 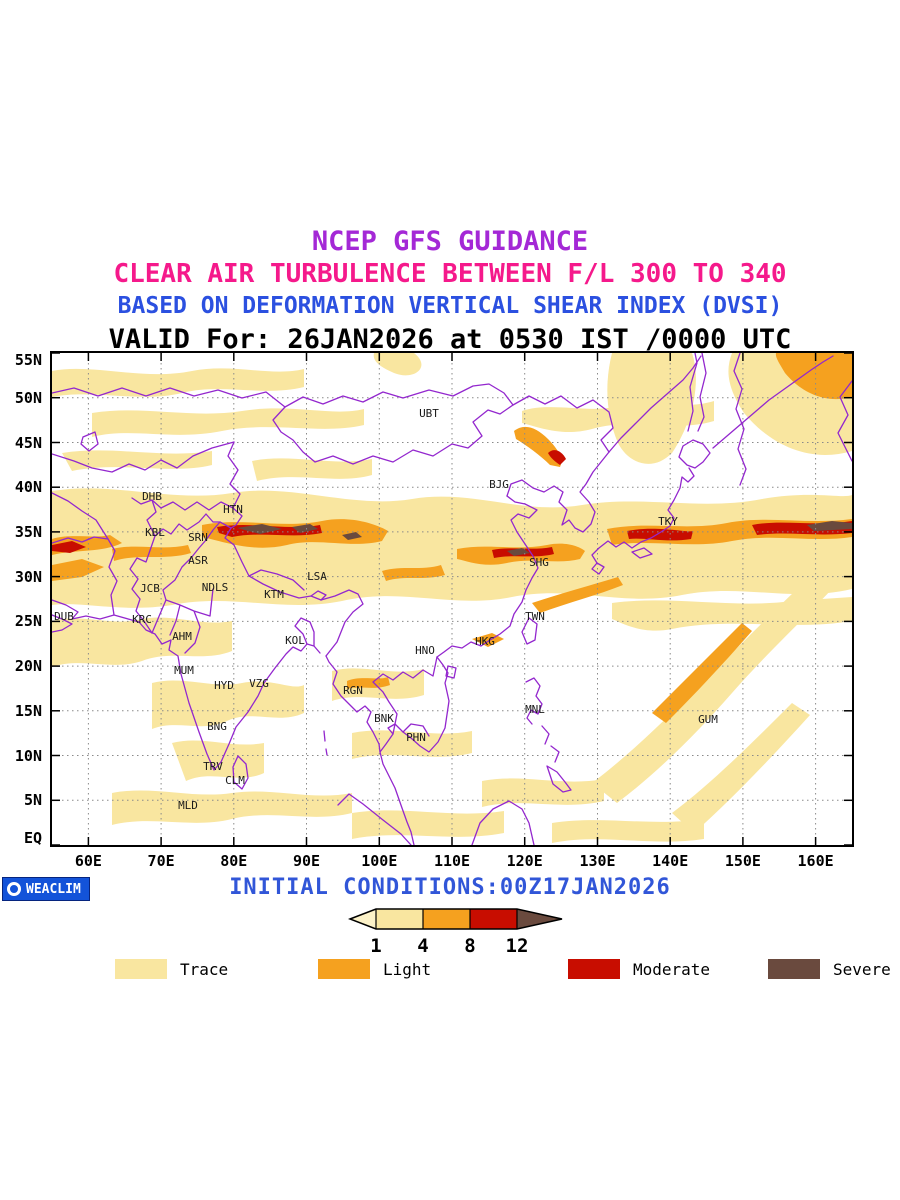 What do you see at coordinates (224, 685) in the screenshot?
I see `city-label-hyd: HYD` at bounding box center [224, 685].